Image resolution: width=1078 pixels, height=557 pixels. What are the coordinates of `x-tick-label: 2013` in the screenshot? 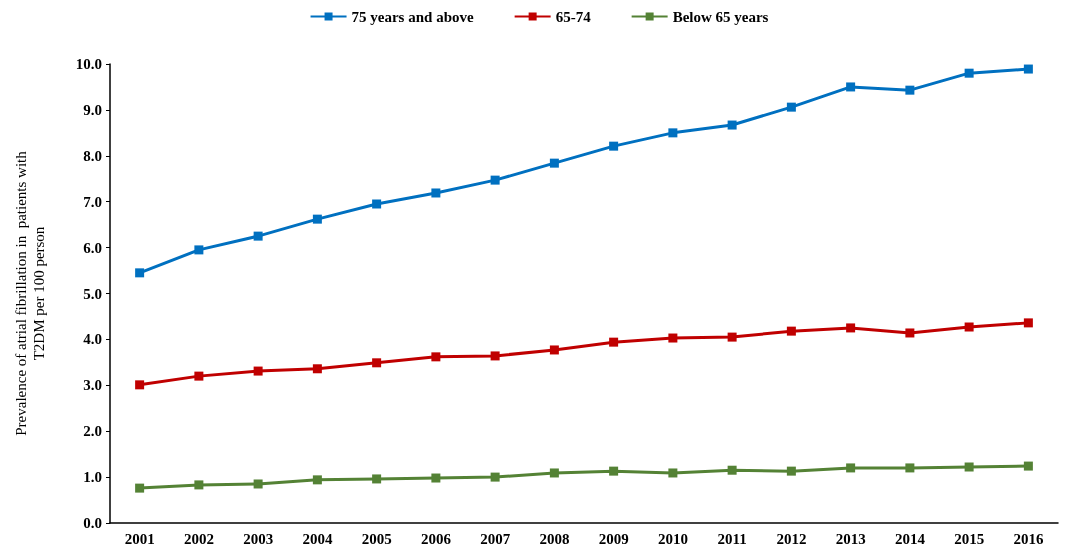 It's located at (850, 538).